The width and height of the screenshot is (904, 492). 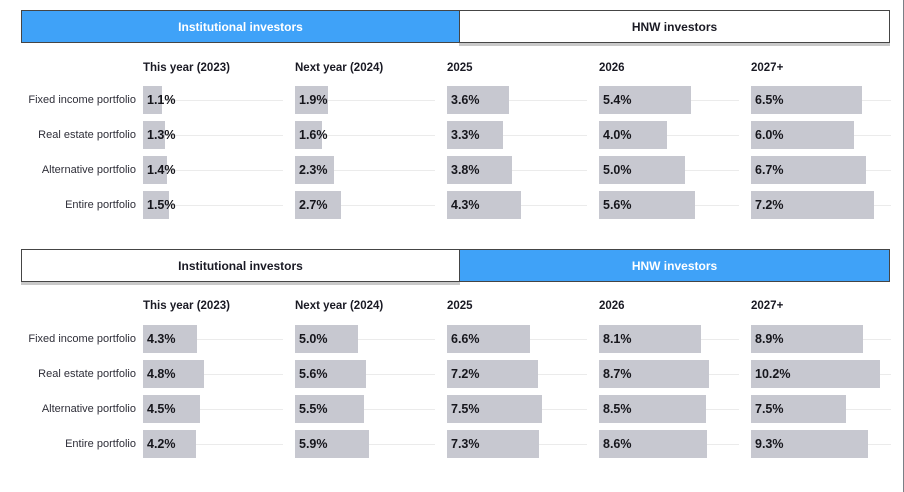 I want to click on bar-cell: 3.8%, so click(x=523, y=170).